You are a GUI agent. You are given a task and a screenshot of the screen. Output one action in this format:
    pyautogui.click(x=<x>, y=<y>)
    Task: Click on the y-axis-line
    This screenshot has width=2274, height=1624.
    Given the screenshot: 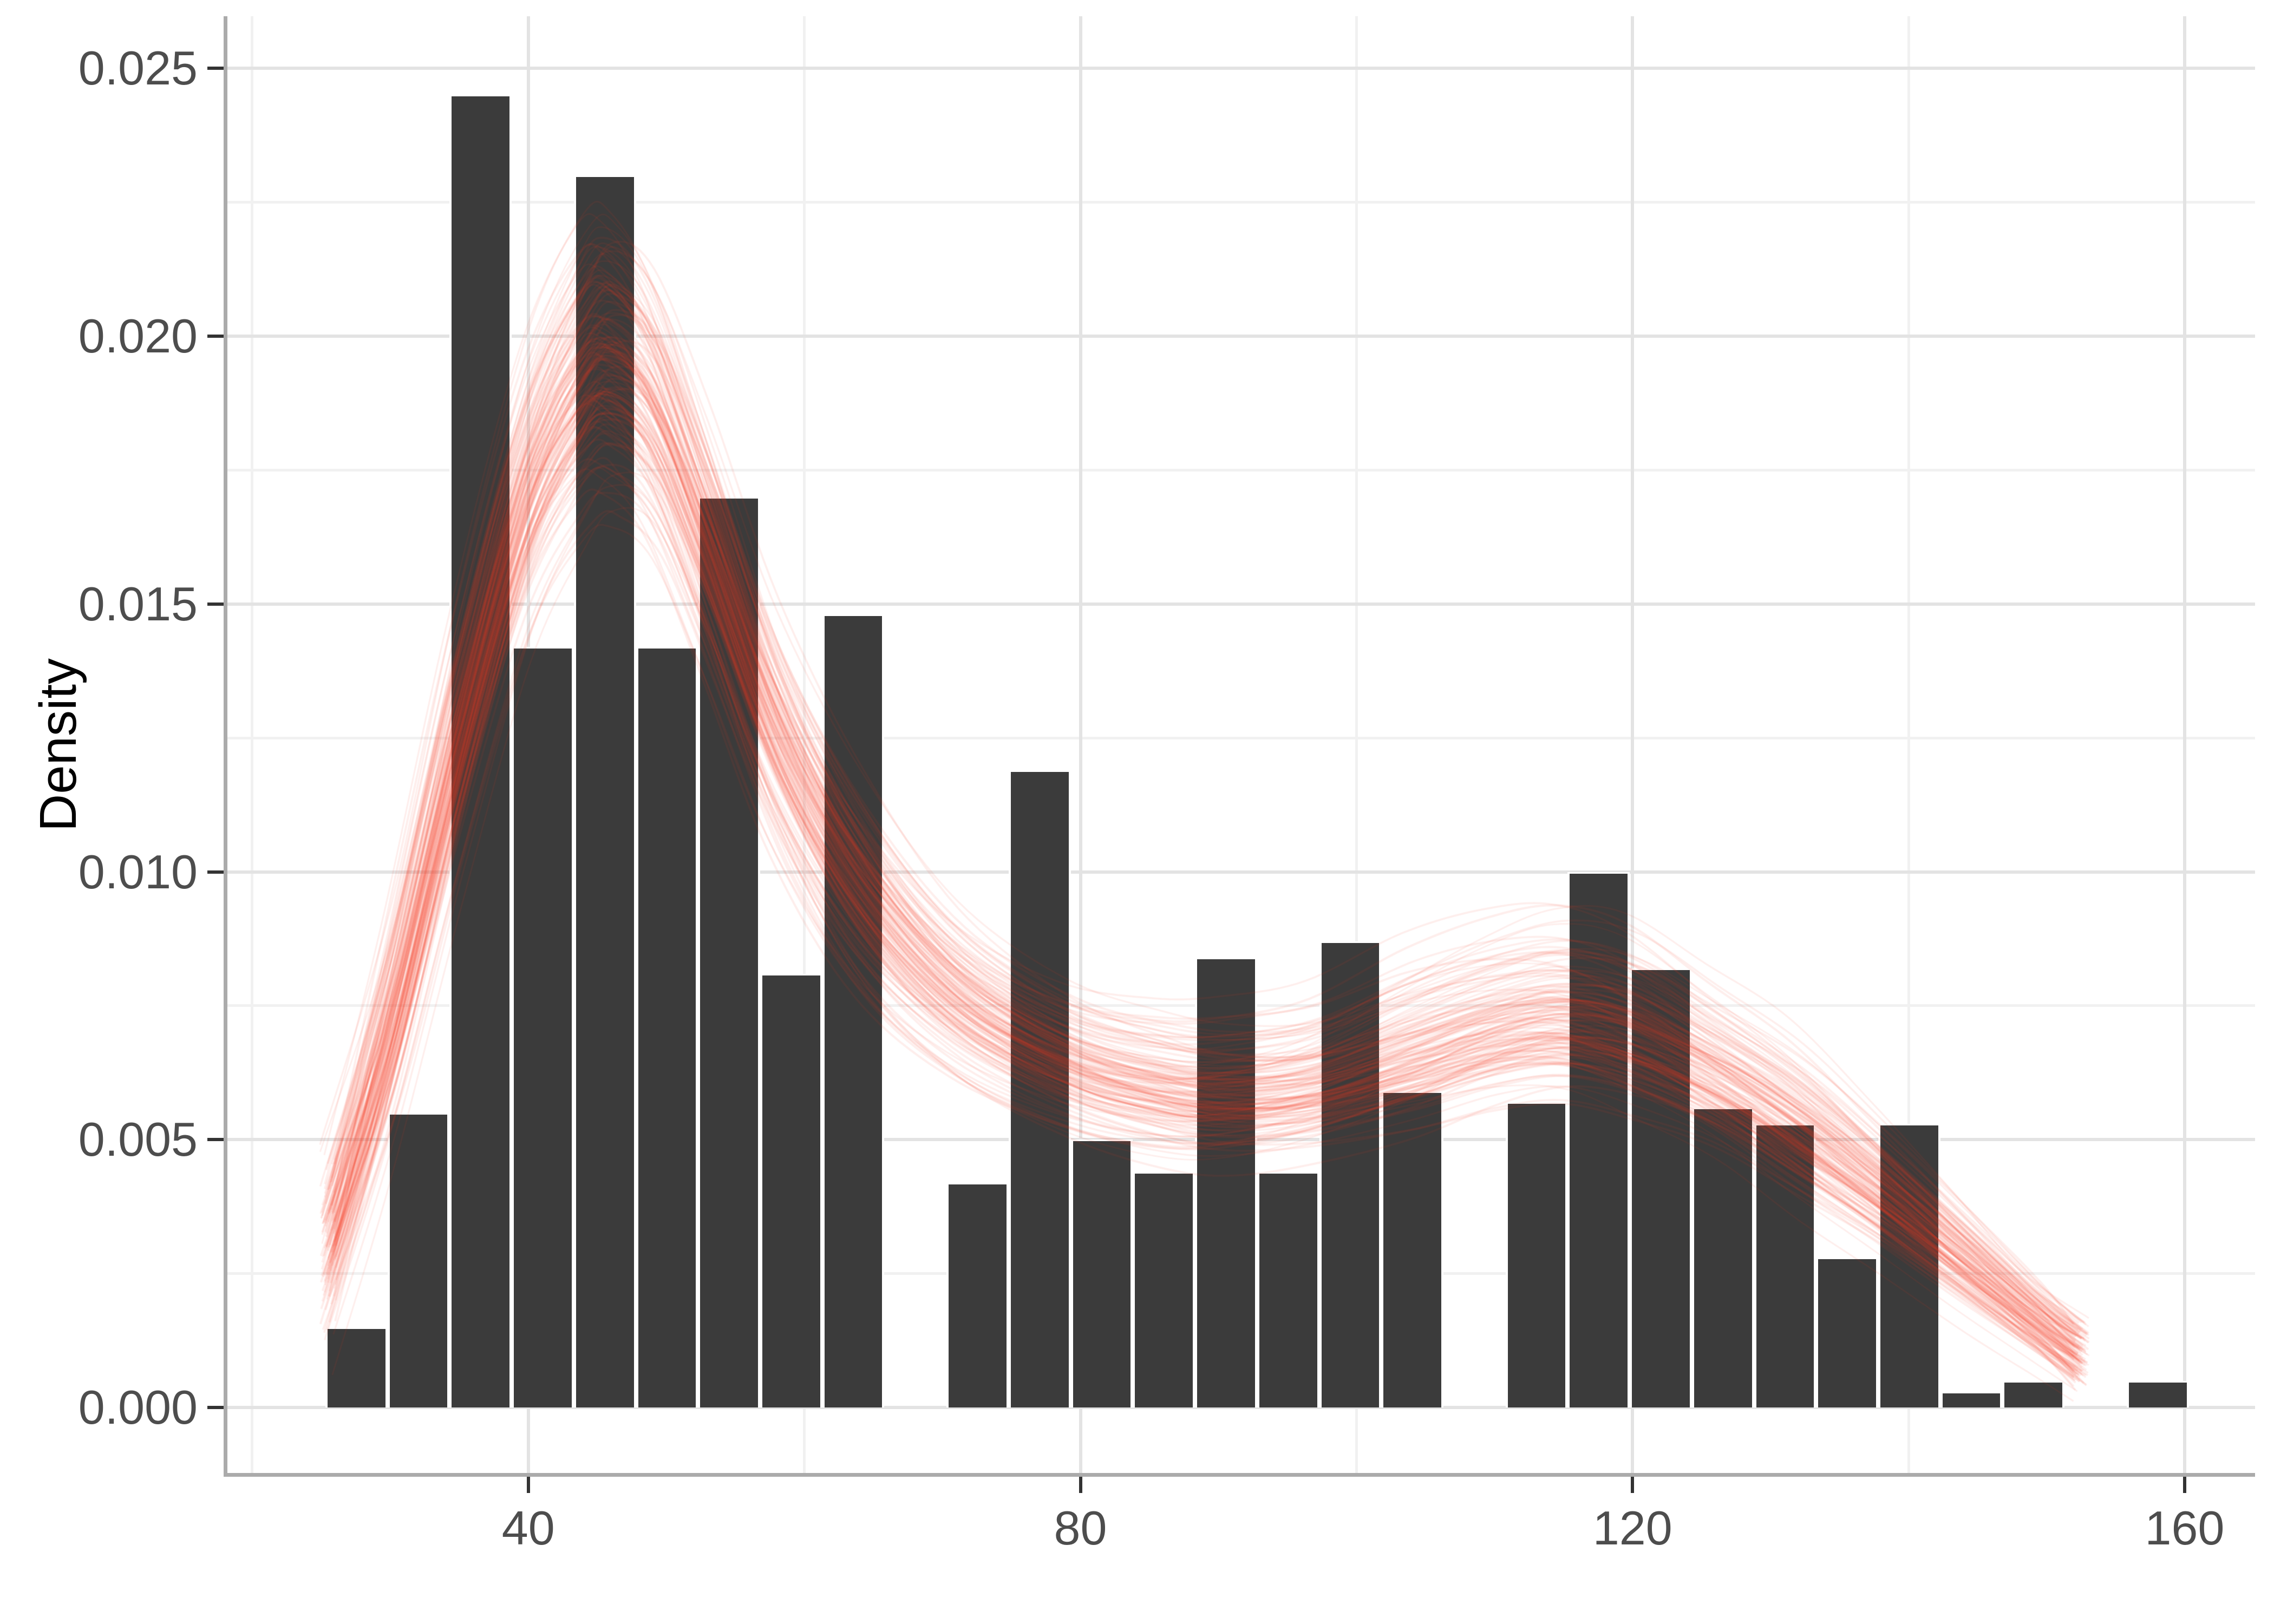 What is the action you would take?
    pyautogui.click(x=226, y=744)
    